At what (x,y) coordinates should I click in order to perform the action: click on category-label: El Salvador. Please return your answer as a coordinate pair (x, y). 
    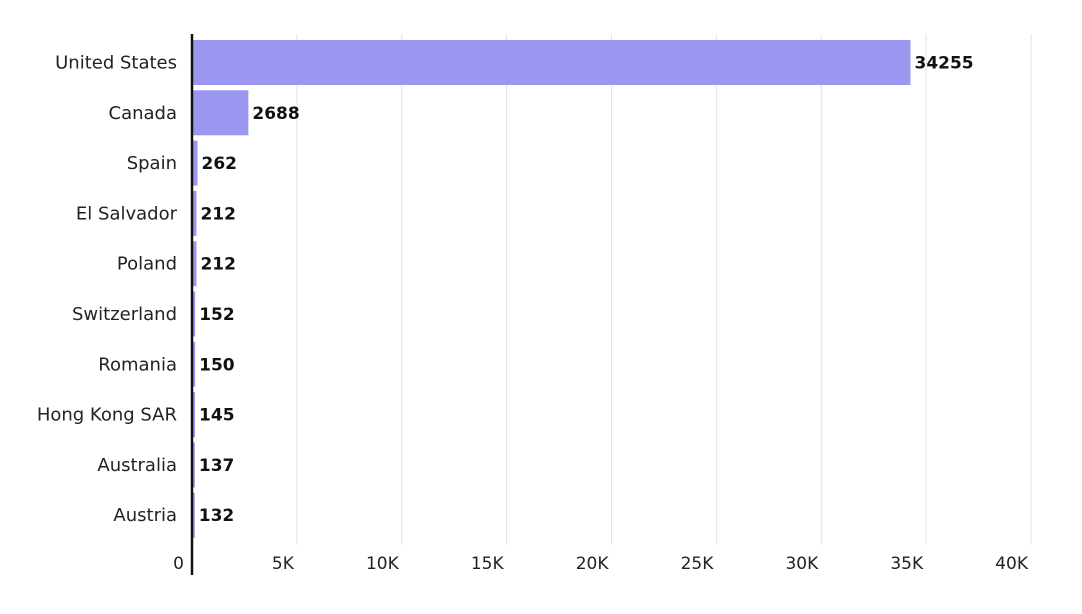
    Looking at the image, I should click on (127, 213).